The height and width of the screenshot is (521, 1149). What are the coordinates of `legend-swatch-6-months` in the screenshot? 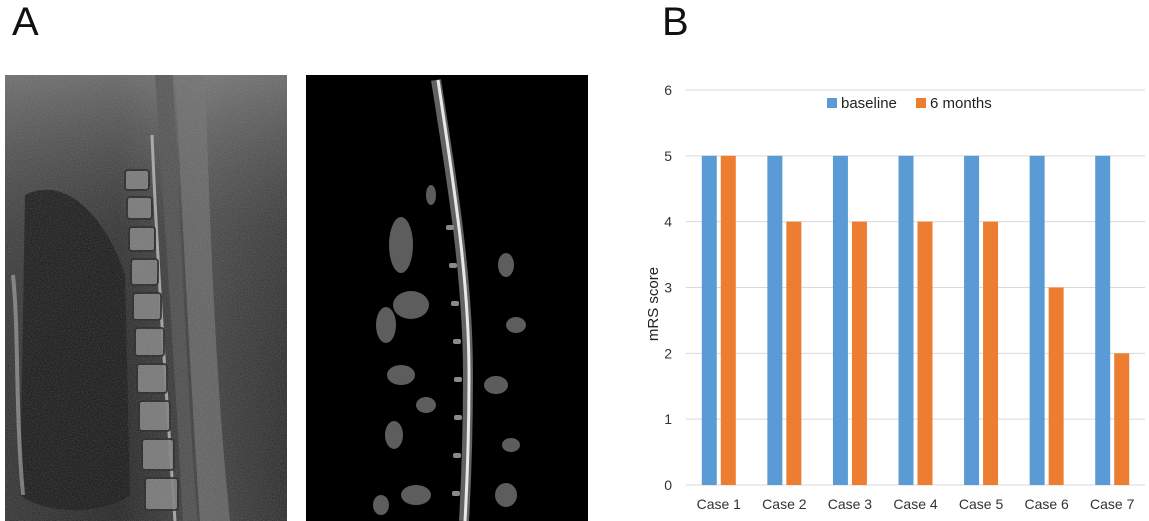 It's located at (921, 103).